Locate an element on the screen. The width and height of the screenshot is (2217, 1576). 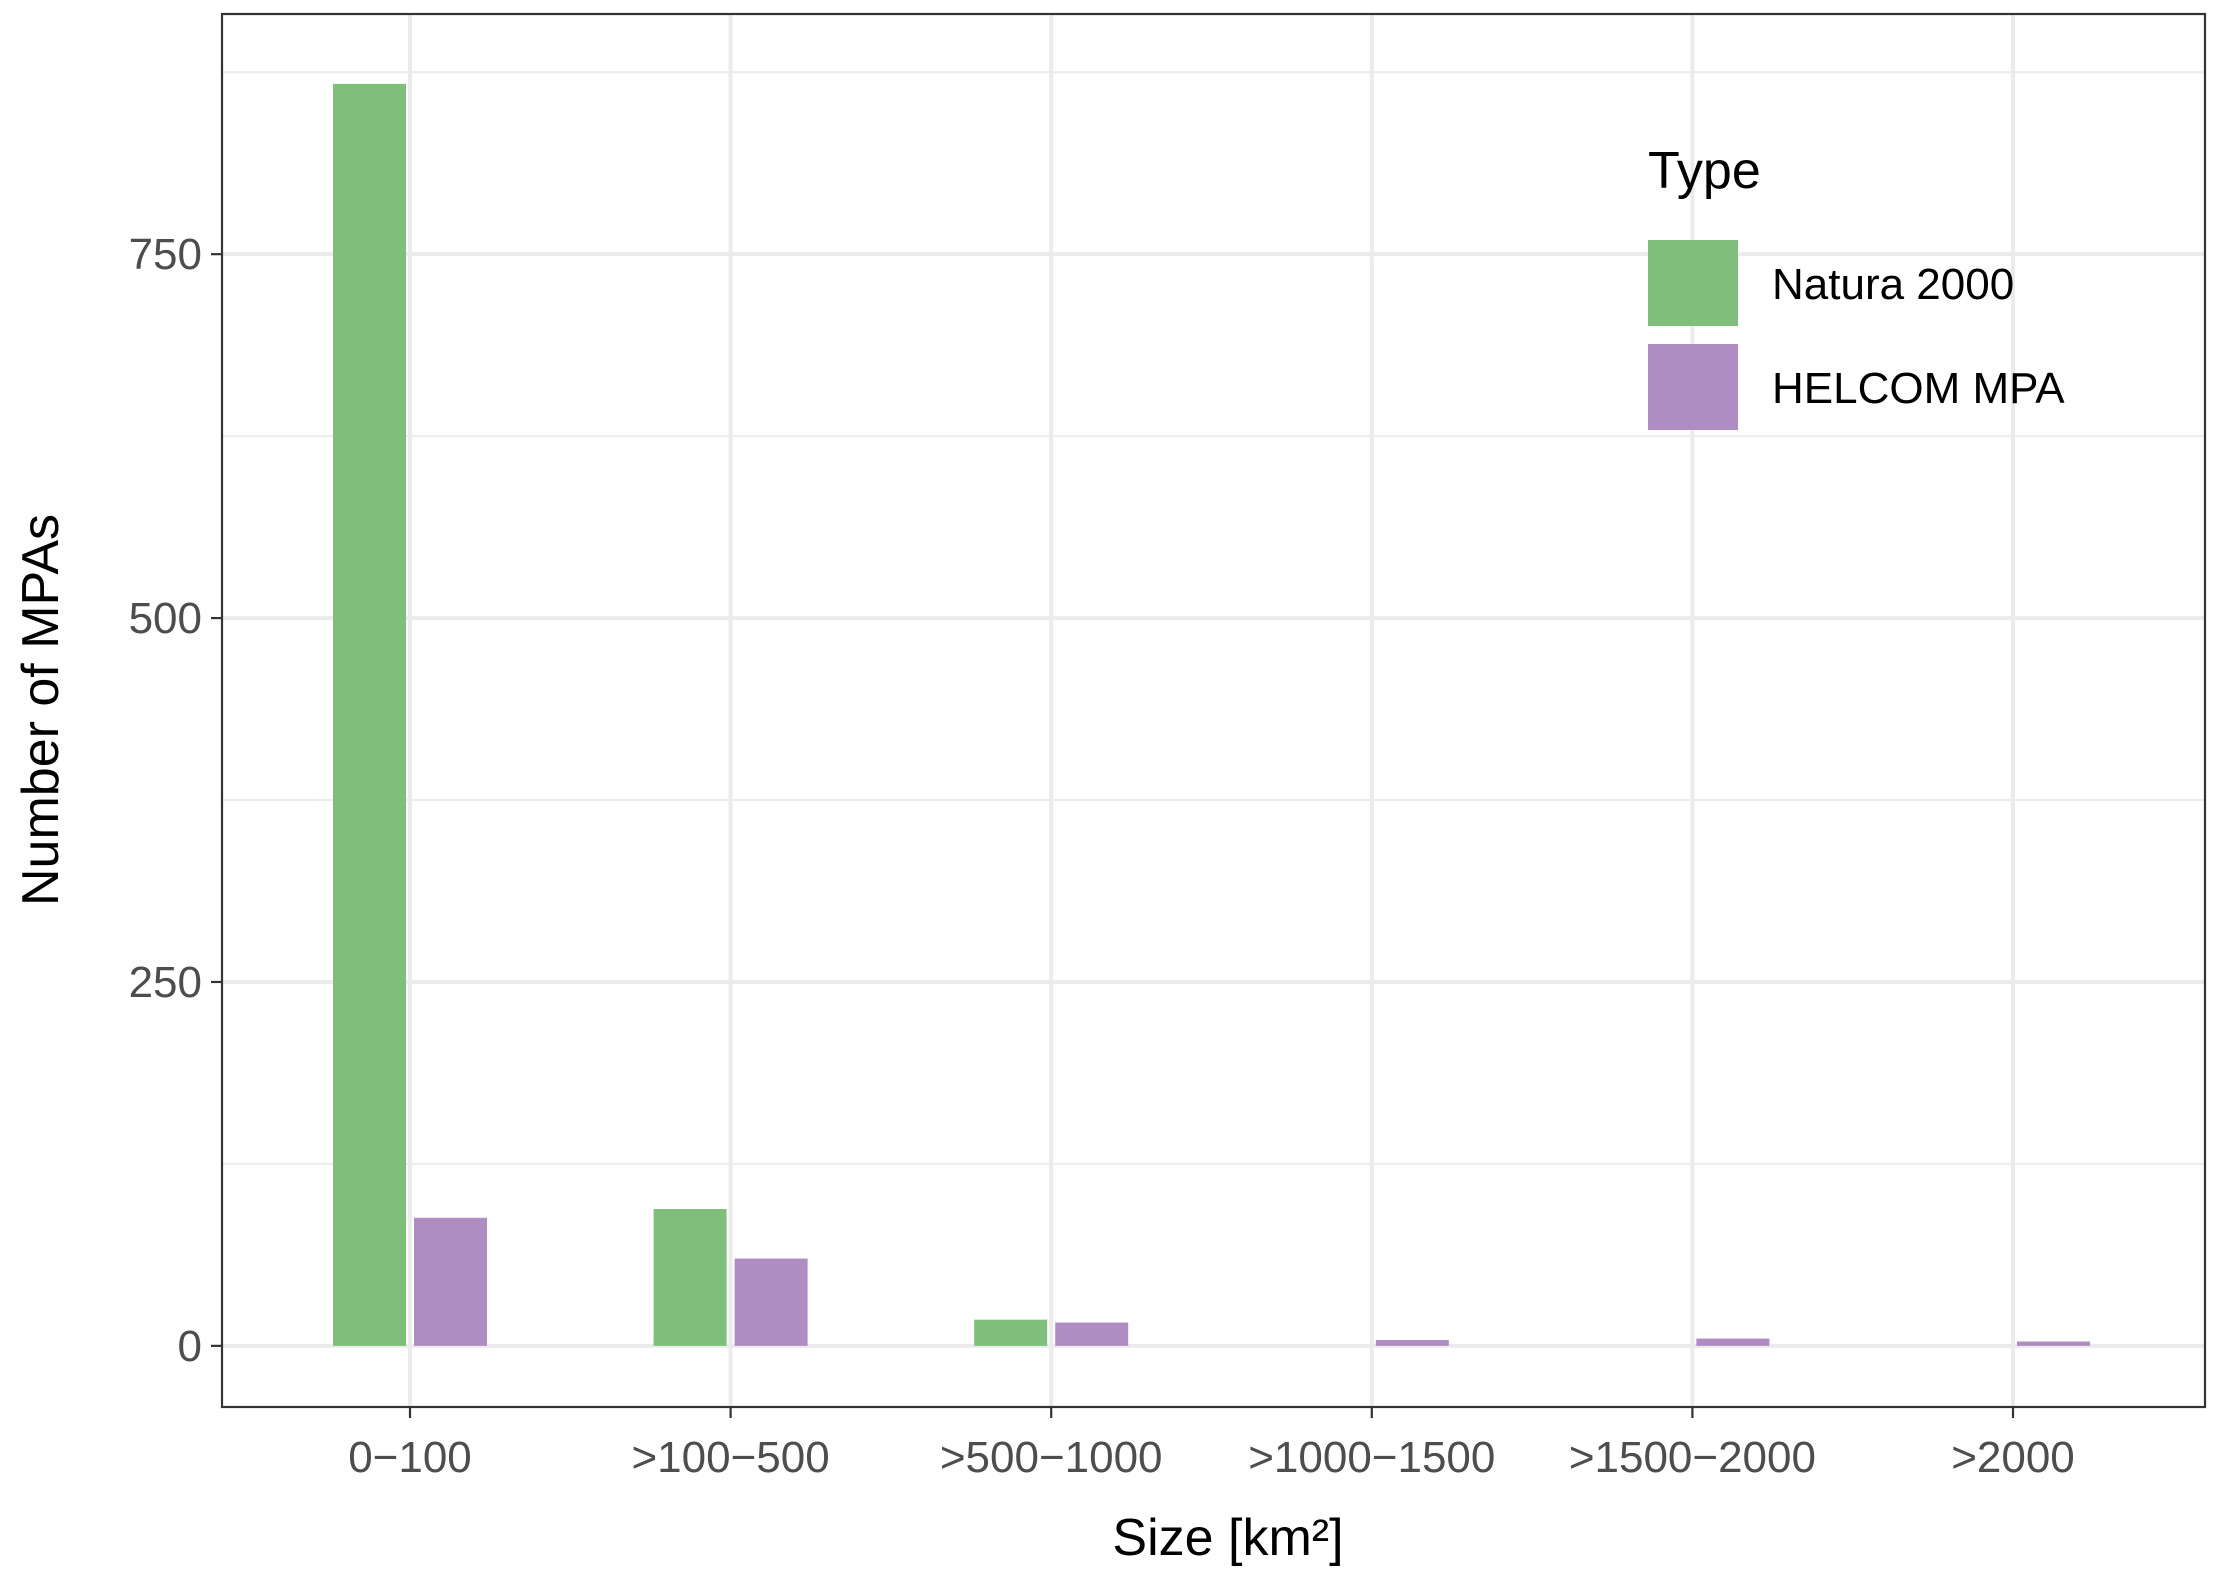
y-tick-label: 750 is located at coordinates (165, 254).